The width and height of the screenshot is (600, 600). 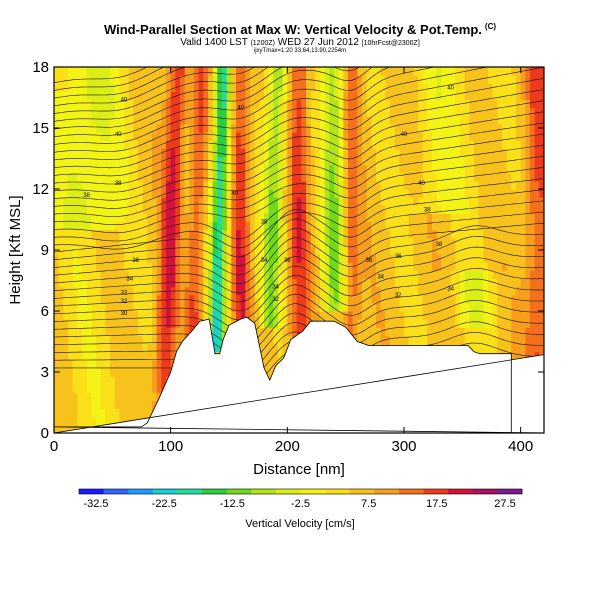 I want to click on colorbar-swatch, so click(x=411, y=491).